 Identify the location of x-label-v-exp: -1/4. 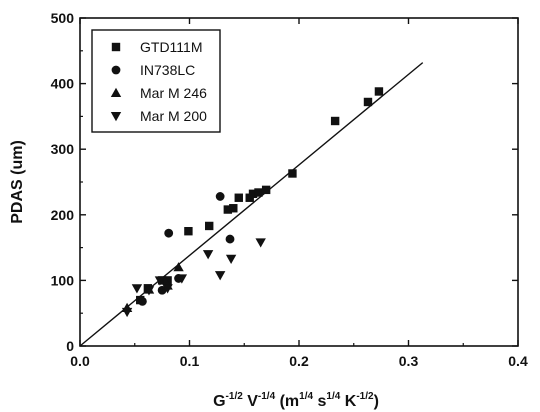
(267, 396).